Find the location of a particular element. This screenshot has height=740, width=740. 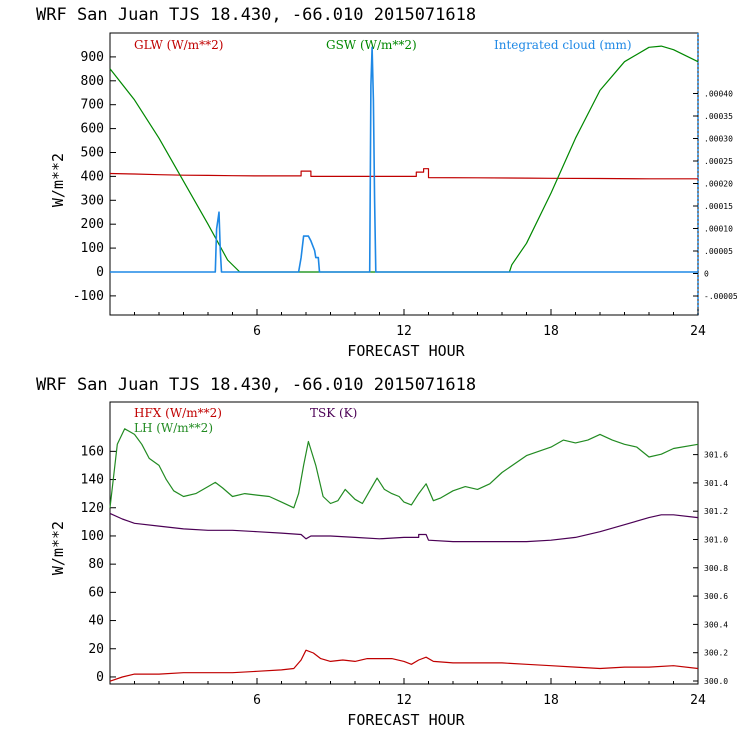

y-tick-label: 60 is located at coordinates (96, 592).